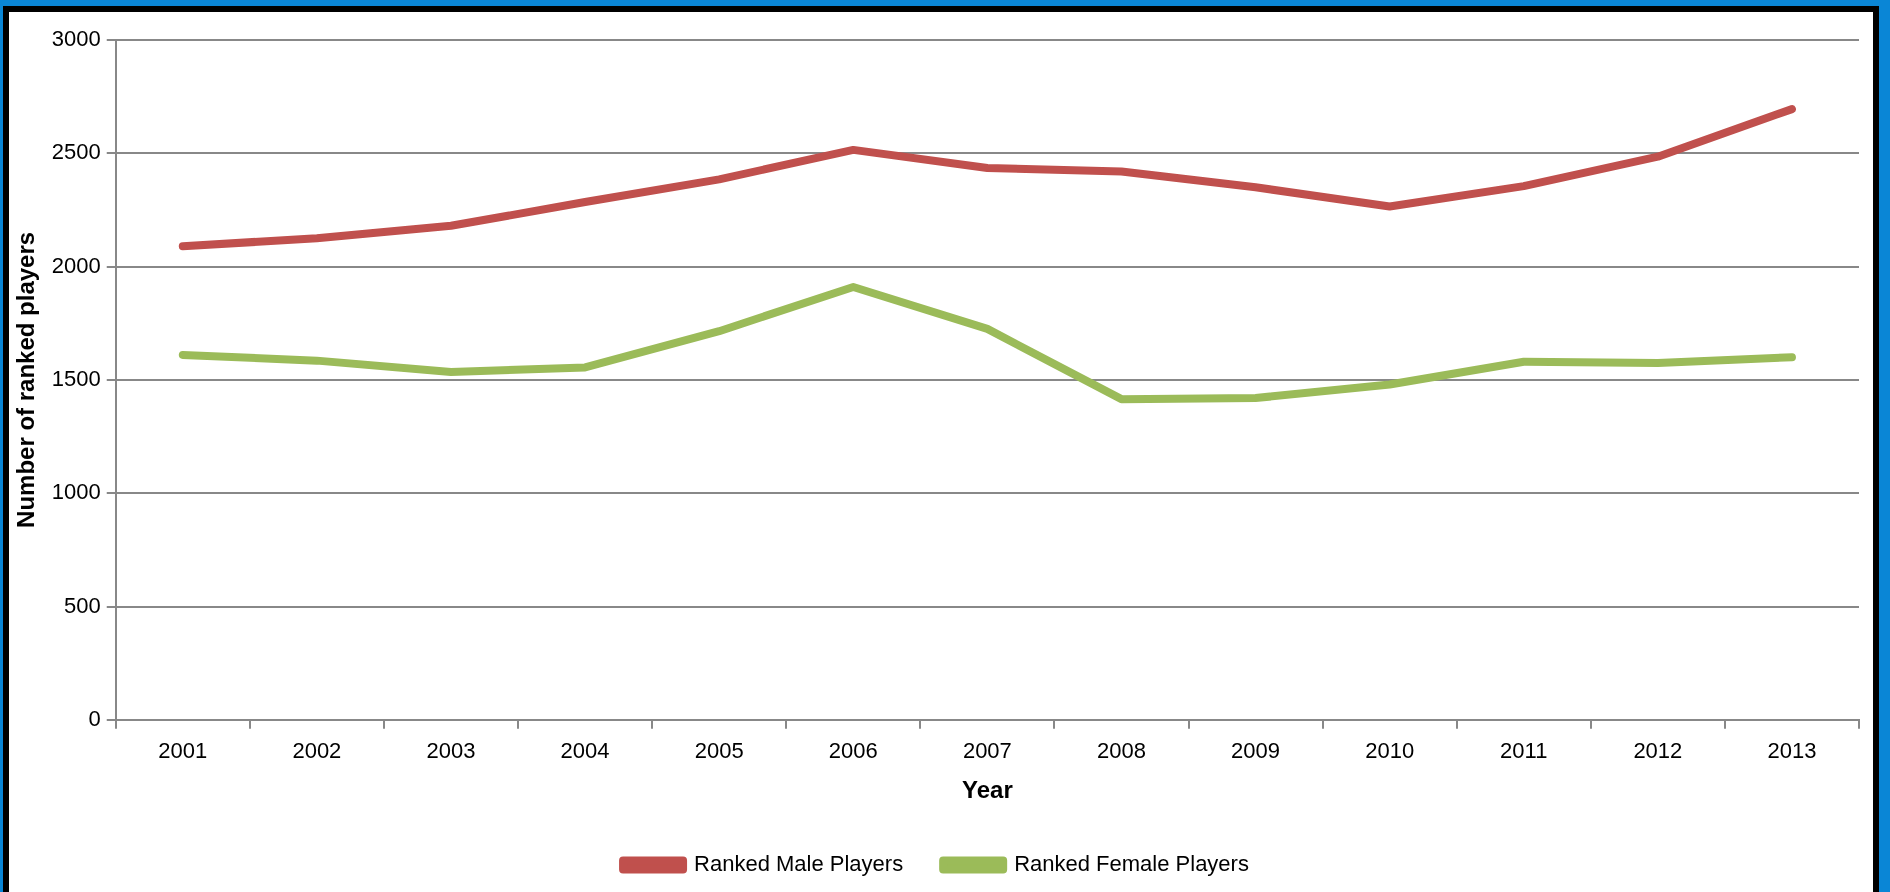 Image resolution: width=1890 pixels, height=892 pixels. Describe the element at coordinates (76, 39) in the screenshot. I see `y-tick-label: 3000` at that location.